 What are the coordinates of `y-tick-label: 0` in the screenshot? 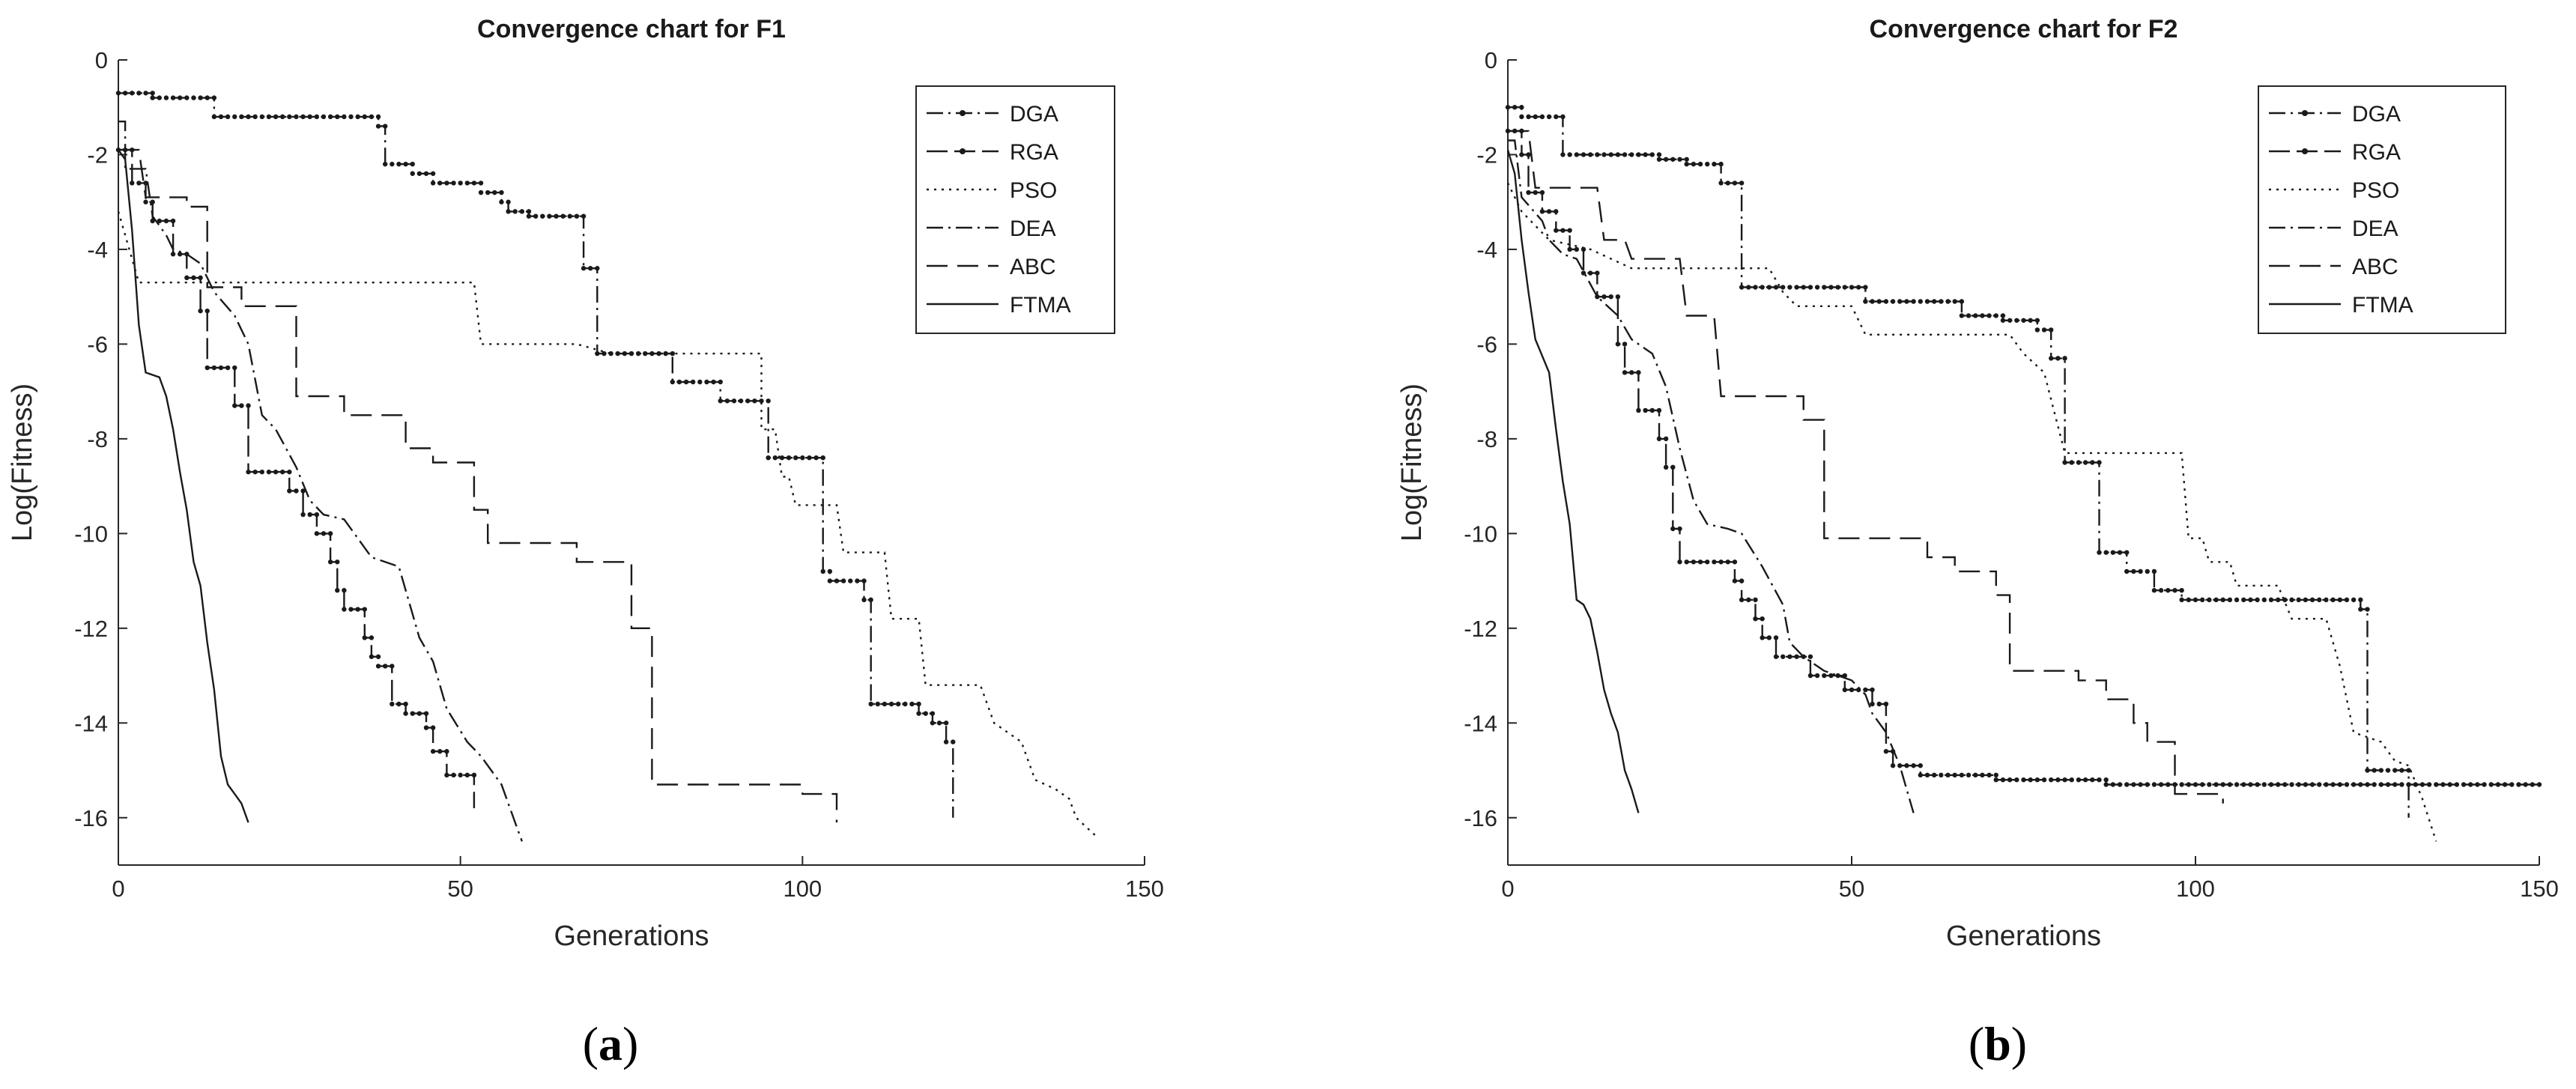 It's located at (101, 60).